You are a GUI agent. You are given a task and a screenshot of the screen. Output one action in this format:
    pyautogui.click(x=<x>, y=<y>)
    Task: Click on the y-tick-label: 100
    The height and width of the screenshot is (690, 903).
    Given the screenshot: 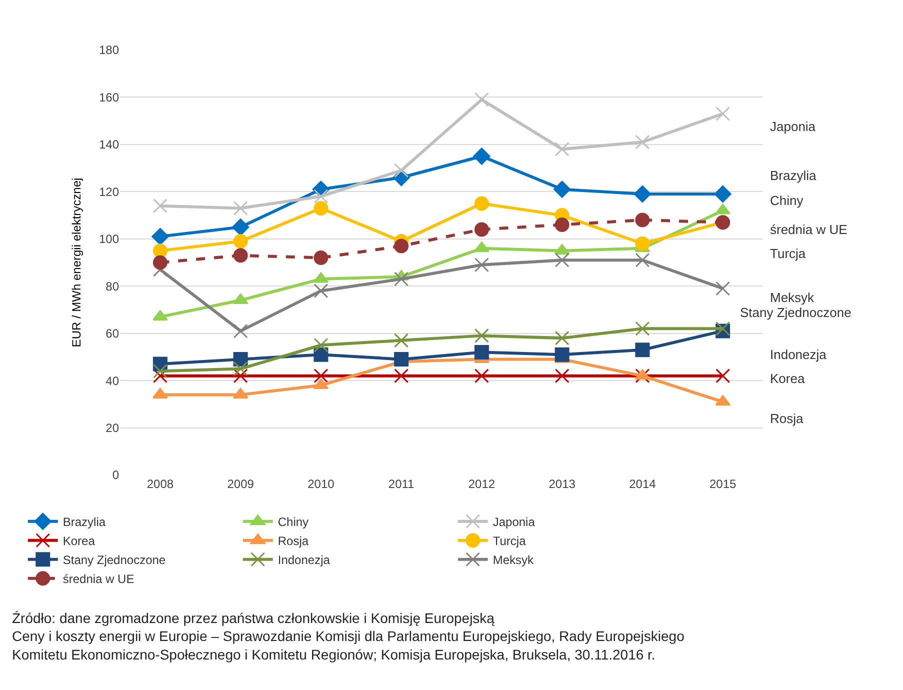 What is the action you would take?
    pyautogui.click(x=109, y=239)
    